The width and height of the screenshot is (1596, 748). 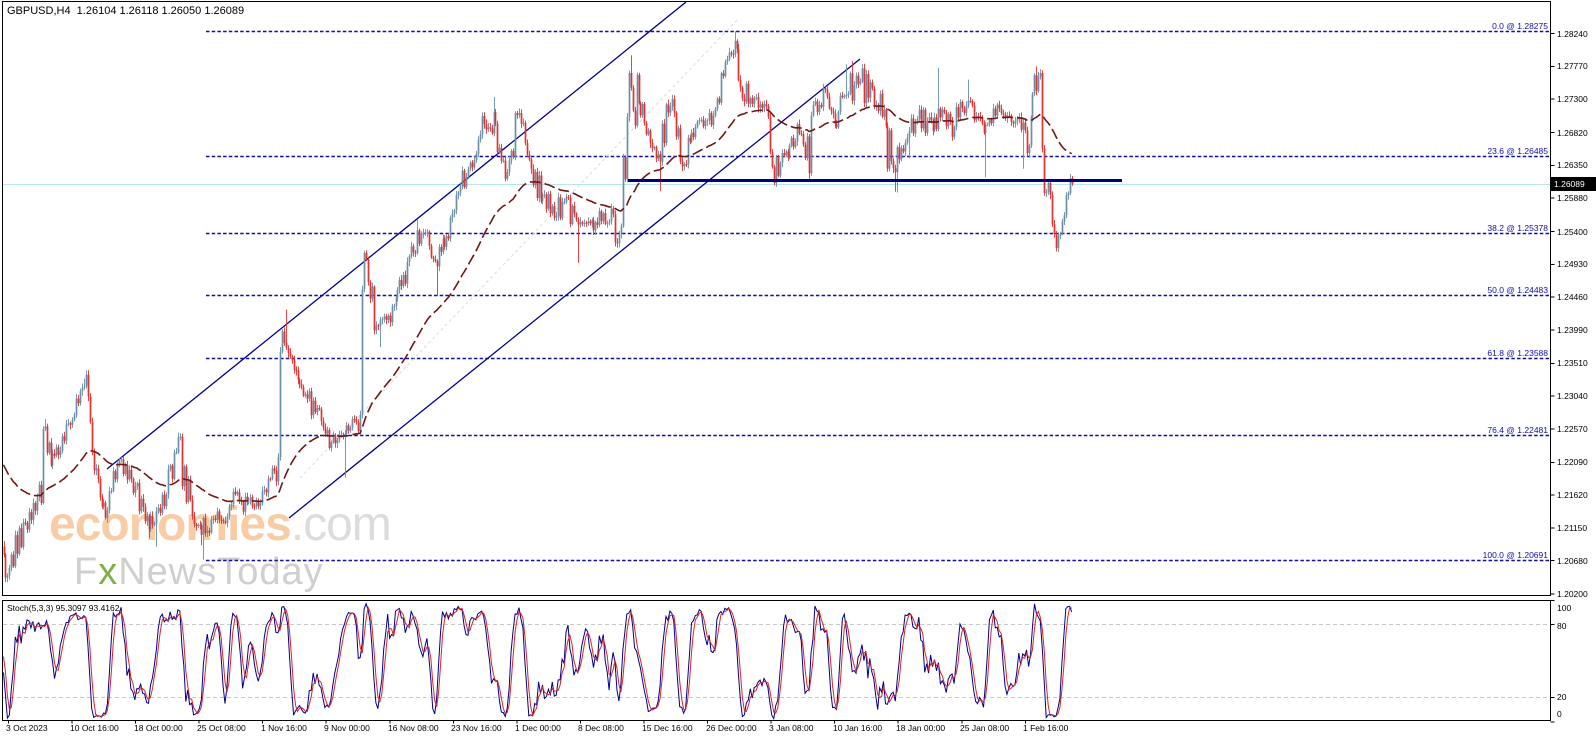 What do you see at coordinates (199, 572) in the screenshot?
I see `svg-text: FxNewsToday` at bounding box center [199, 572].